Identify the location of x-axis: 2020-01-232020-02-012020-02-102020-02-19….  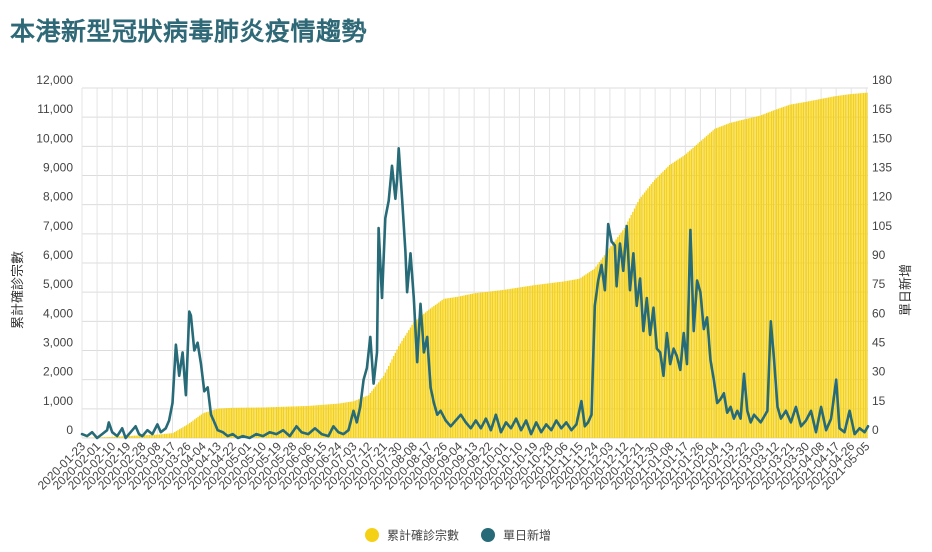
(454, 466).